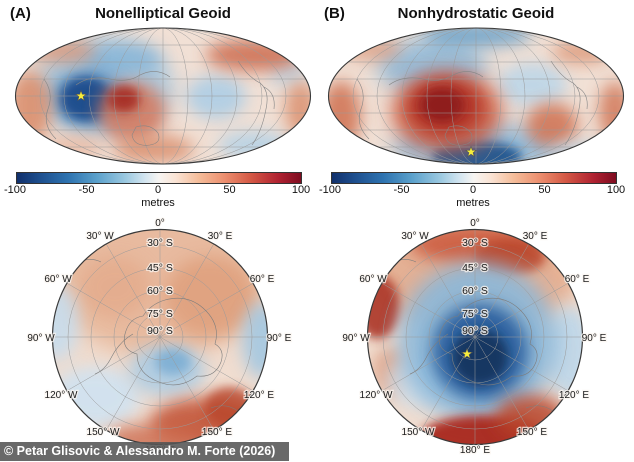 This screenshot has width=634, height=462. Describe the element at coordinates (20, 13) in the screenshot. I see `panel-label-a: (A)` at that location.